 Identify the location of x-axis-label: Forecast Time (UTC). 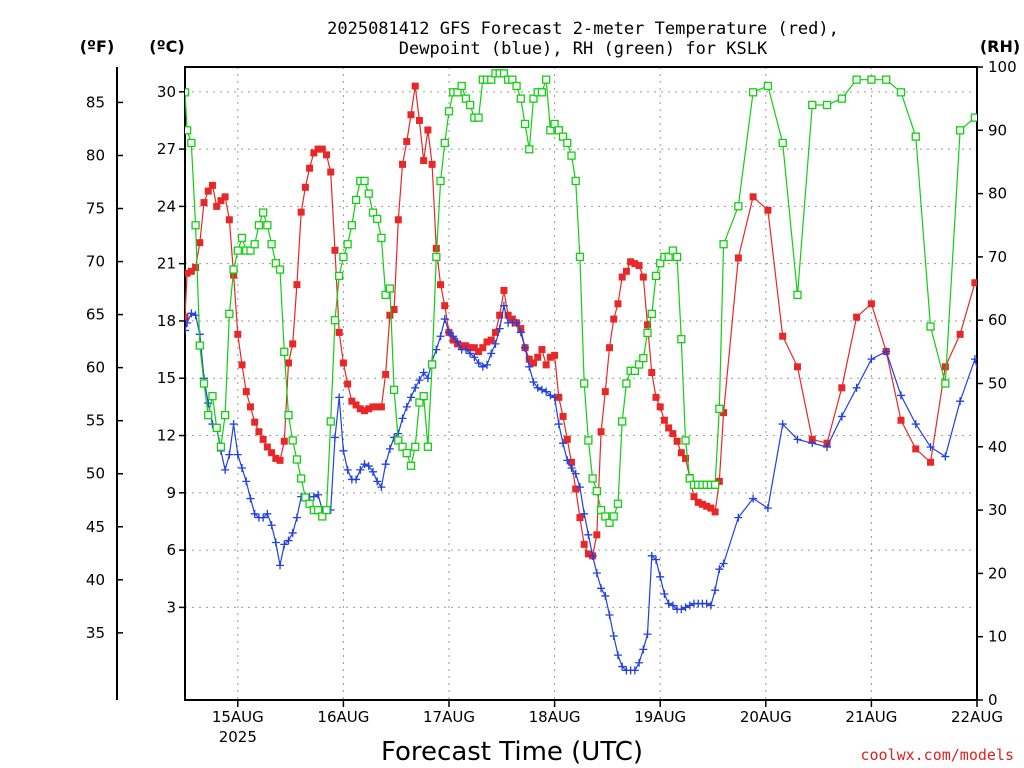
(512, 752).